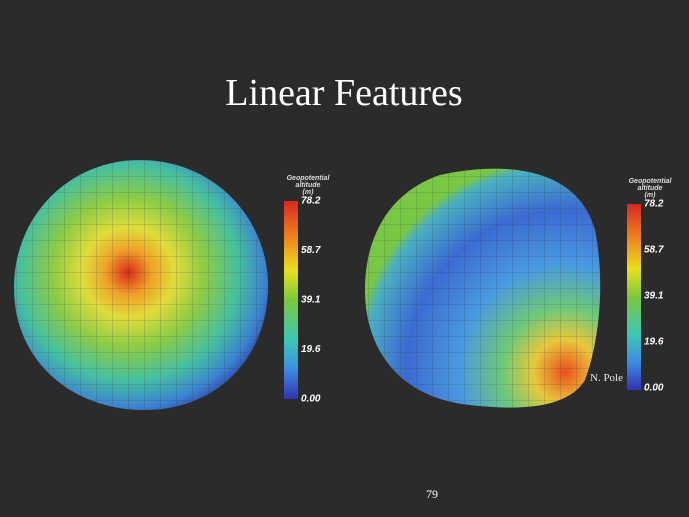 This screenshot has width=689, height=517. Describe the element at coordinates (343, 93) in the screenshot. I see `slide-title: Linear Features` at that location.